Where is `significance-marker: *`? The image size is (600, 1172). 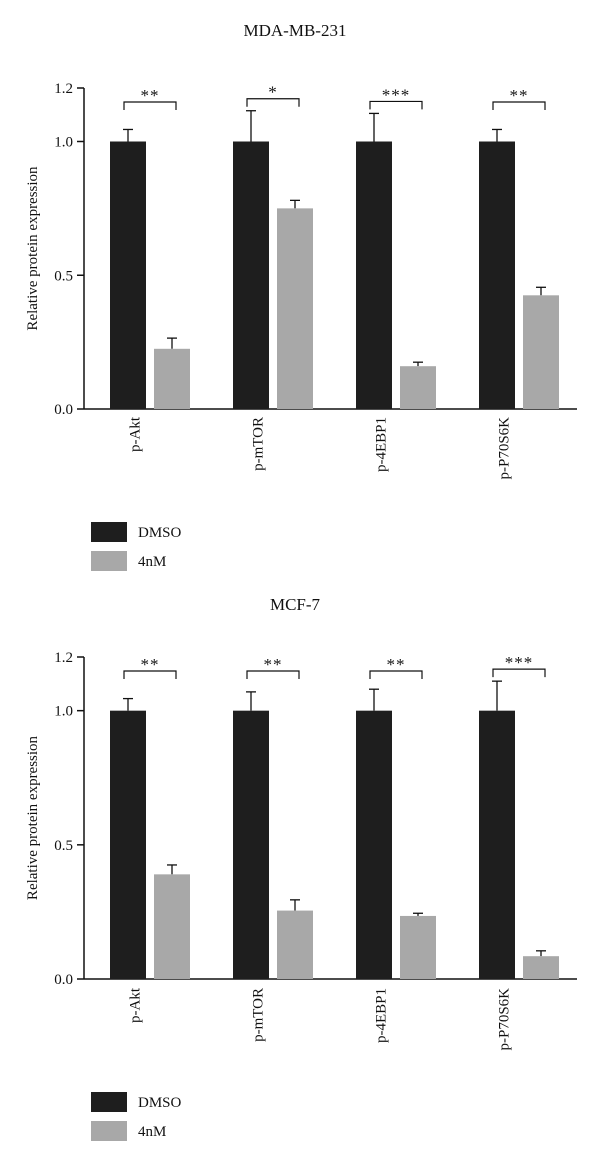 significance-marker: * is located at coordinates (273, 92).